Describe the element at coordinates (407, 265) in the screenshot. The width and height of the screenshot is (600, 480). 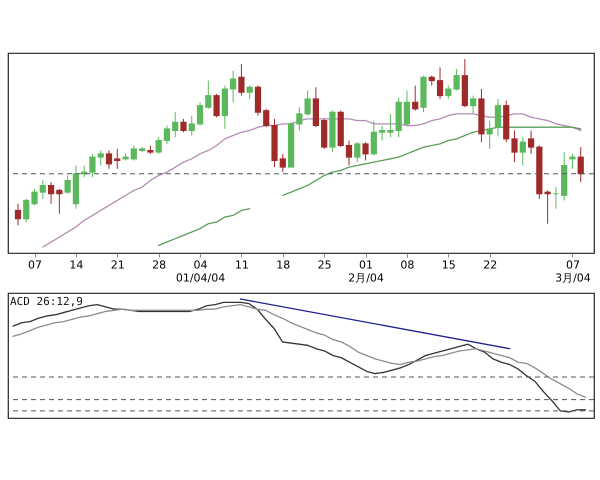
I see `x-tick-label: 08` at that location.